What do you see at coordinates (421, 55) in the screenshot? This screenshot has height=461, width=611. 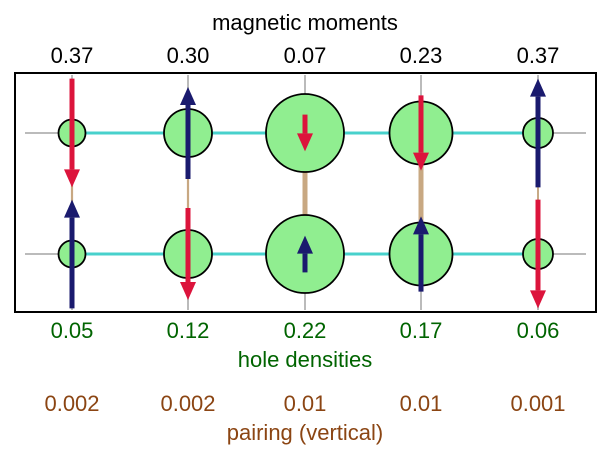 I see `magnetic-moment-label: 0.23` at bounding box center [421, 55].